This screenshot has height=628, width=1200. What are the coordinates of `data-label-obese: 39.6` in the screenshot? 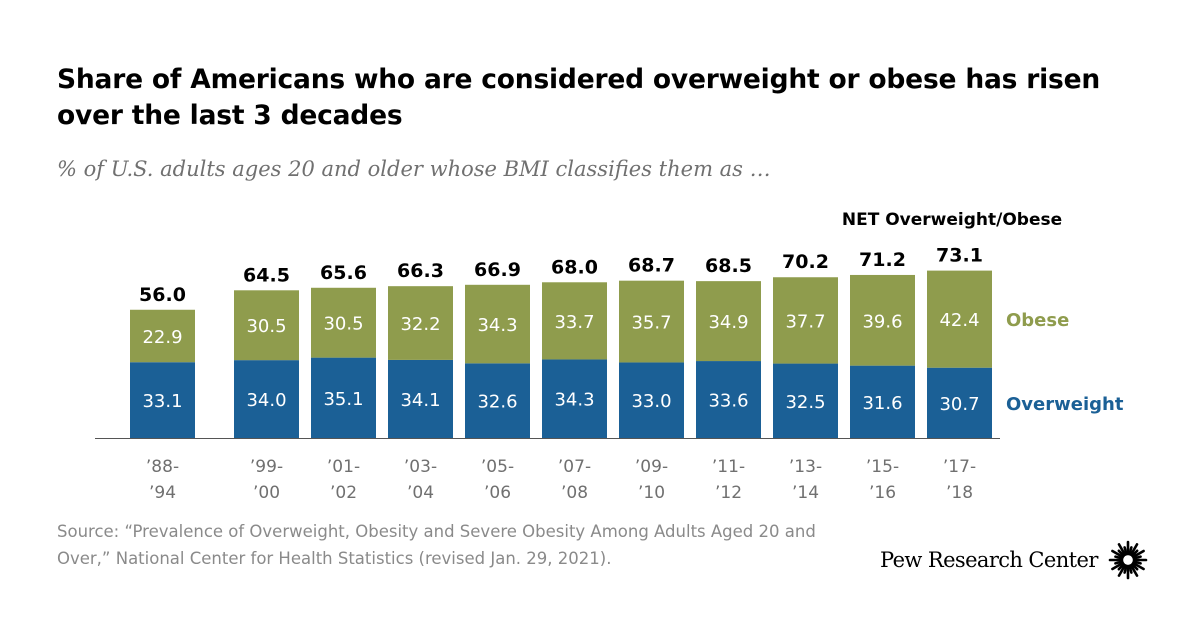 It's located at (882, 321).